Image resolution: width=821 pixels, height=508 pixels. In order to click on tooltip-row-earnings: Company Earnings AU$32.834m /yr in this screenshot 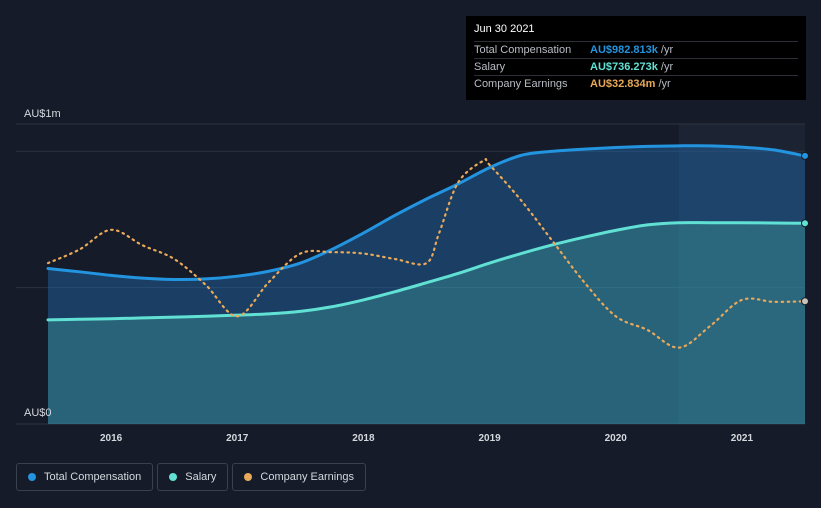, I will do `click(636, 83)`.